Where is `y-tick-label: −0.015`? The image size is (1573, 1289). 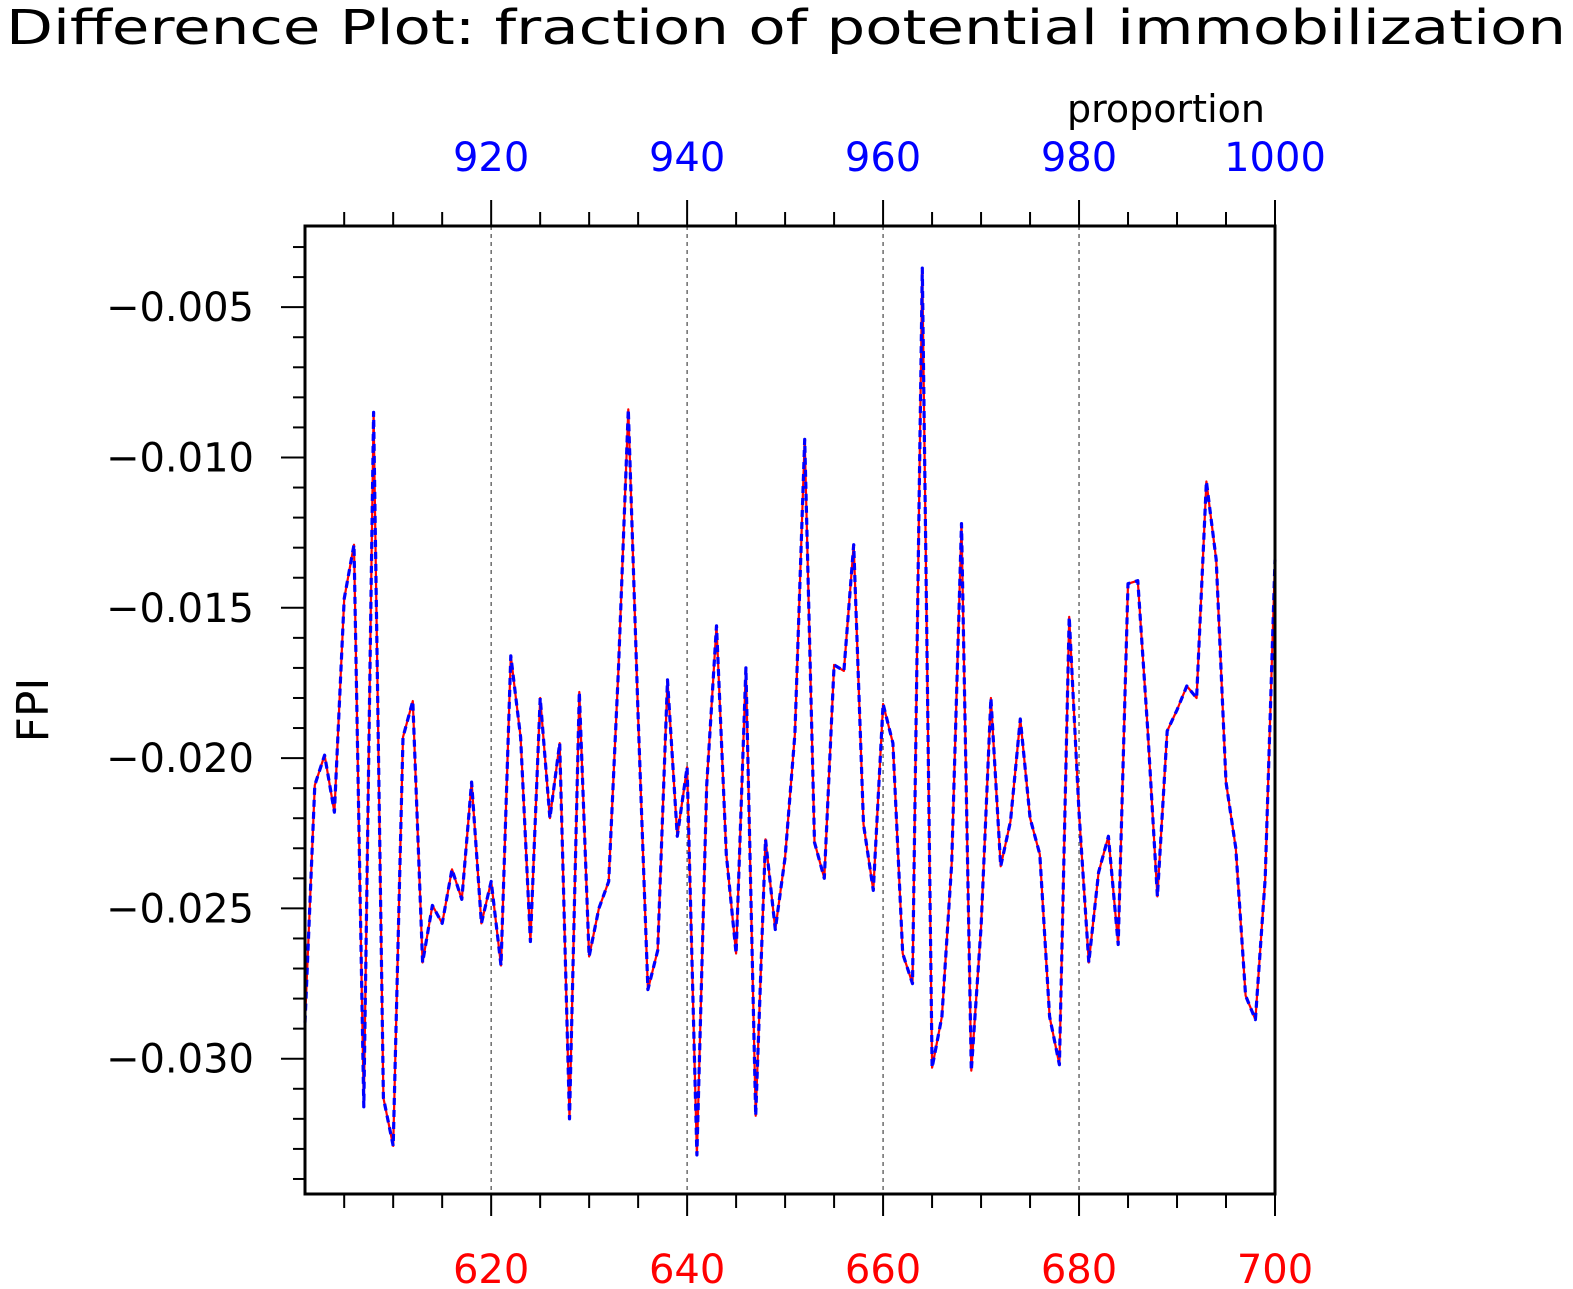 y-tick-label: −0.015 is located at coordinates (180, 609).